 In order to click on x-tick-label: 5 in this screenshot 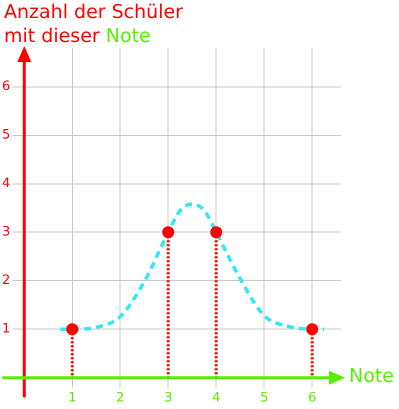, I will do `click(264, 398)`.